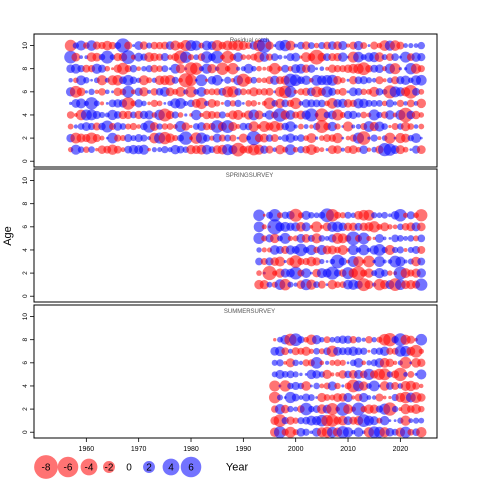  What do you see at coordinates (171, 467) in the screenshot?
I see `legend-bubble` at bounding box center [171, 467].